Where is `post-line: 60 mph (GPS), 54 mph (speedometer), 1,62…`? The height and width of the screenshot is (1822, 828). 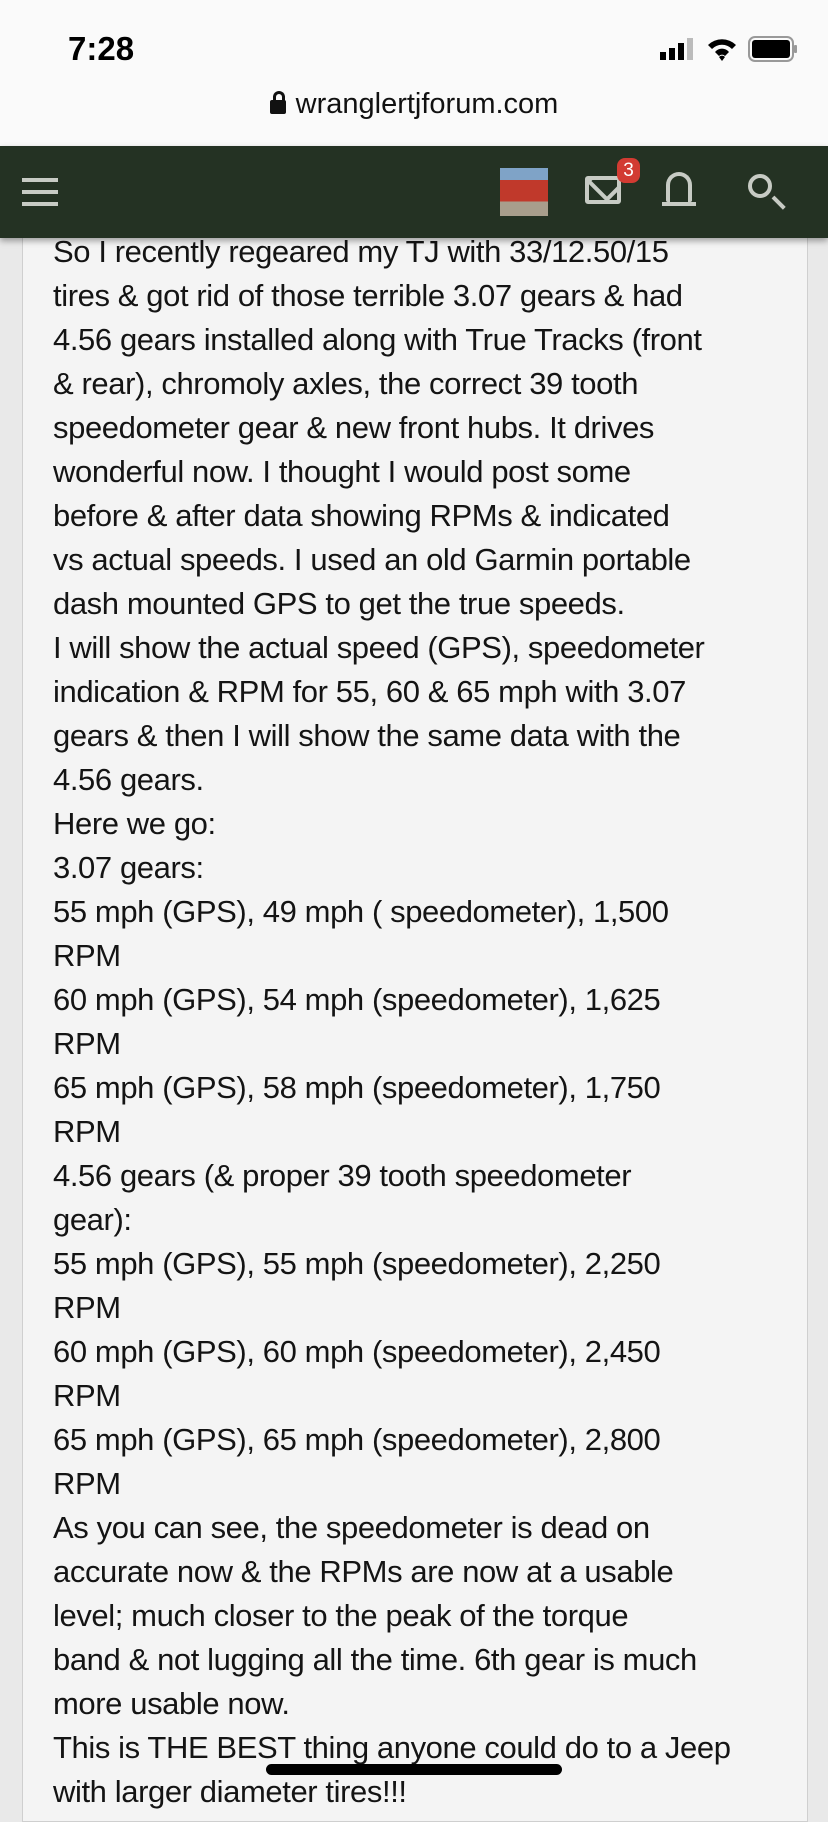 post-line: 60 mph (GPS), 54 mph (speedometer), 1,62… is located at coordinates (357, 999).